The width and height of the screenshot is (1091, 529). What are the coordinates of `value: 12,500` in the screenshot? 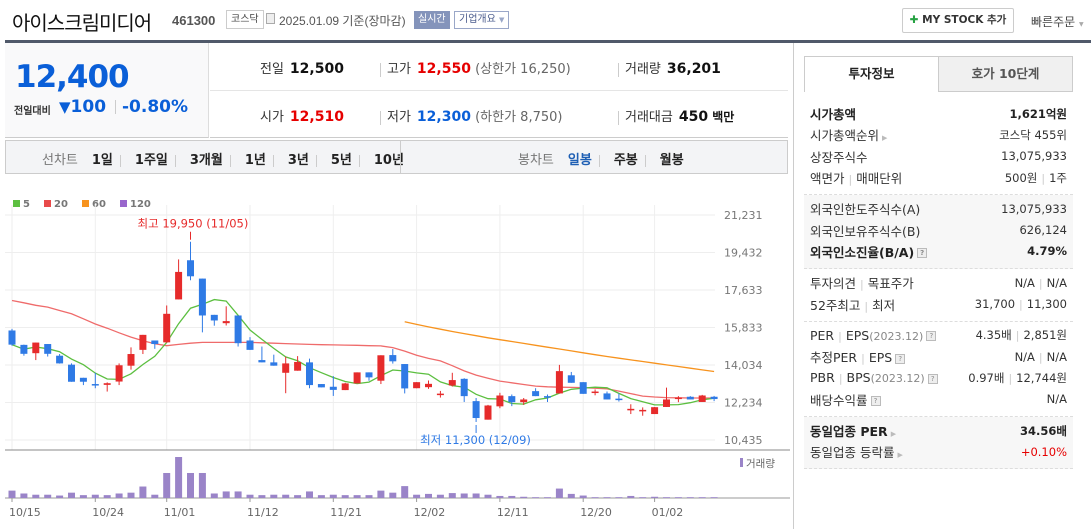 It's located at (316, 69).